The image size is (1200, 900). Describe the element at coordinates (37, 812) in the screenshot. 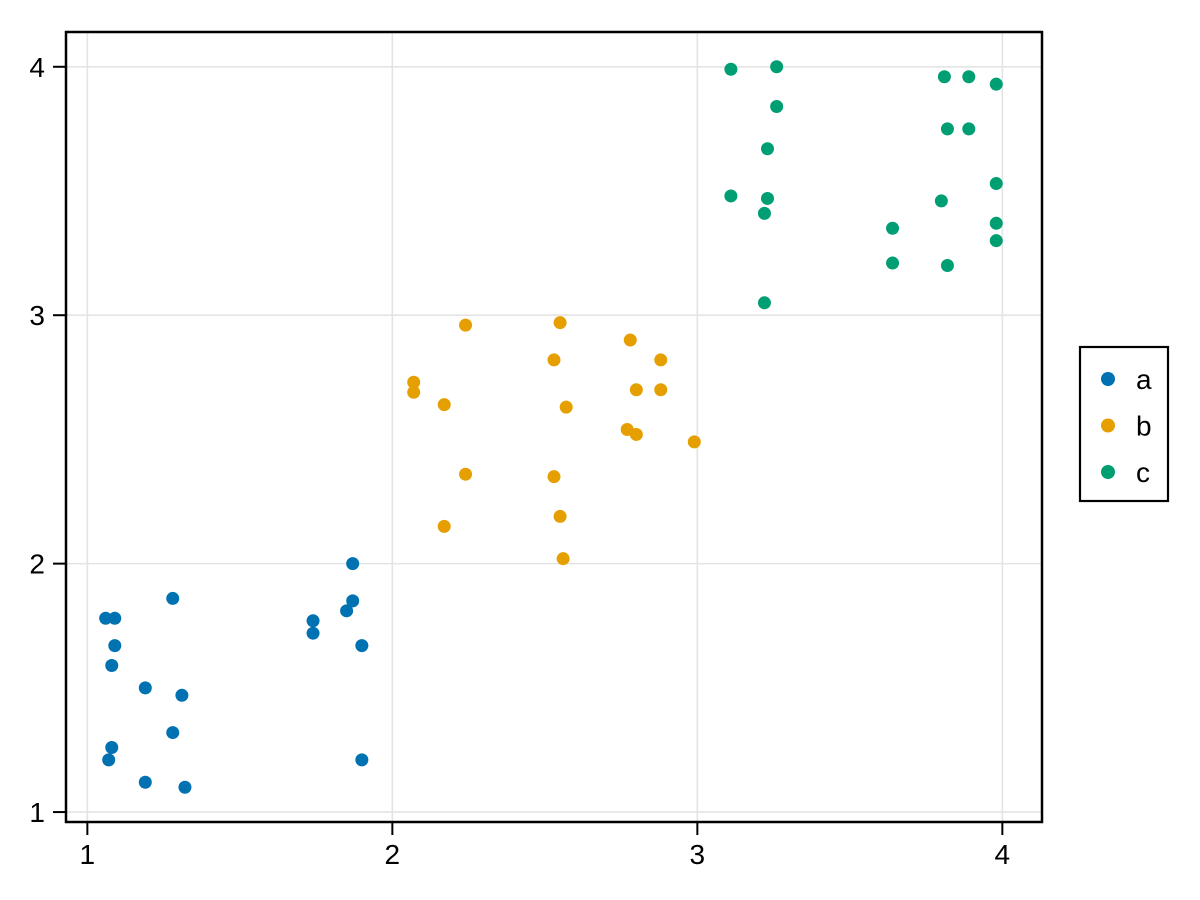

I see `y-tick-label: 1` at that location.